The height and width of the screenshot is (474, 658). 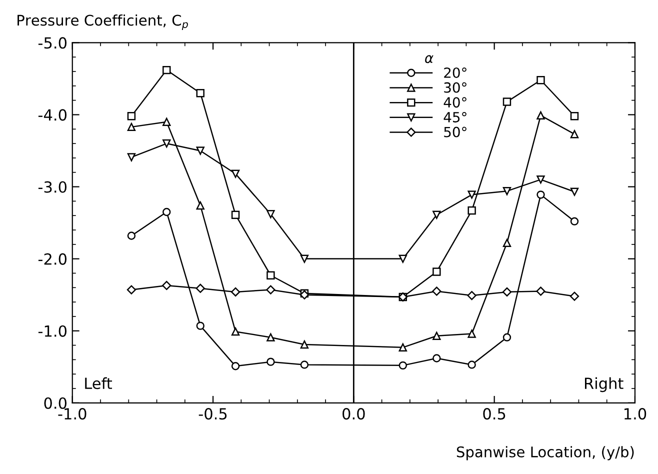 I want to click on x-axis-title: Spanwise Location, (y/b), so click(x=545, y=453).